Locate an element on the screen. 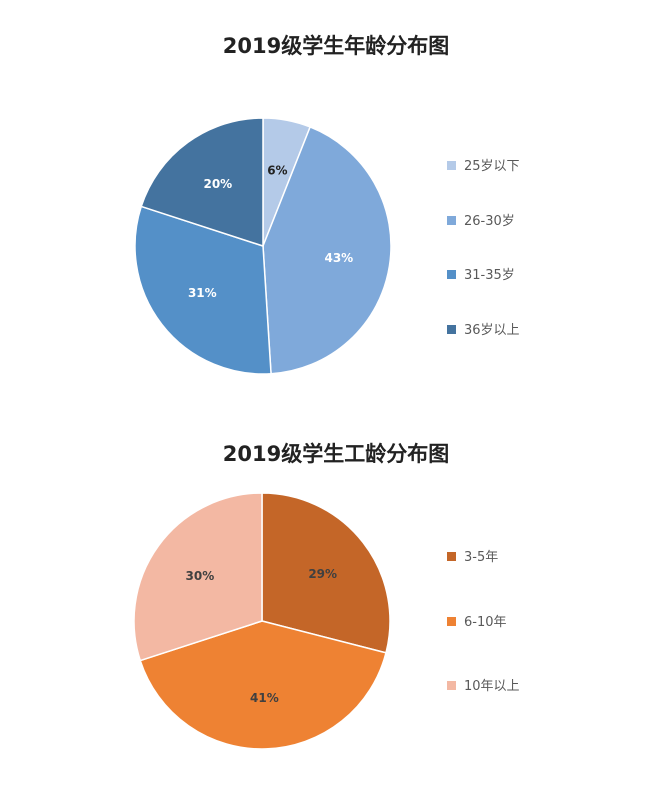  slice-label-1: 43% is located at coordinates (338, 258).